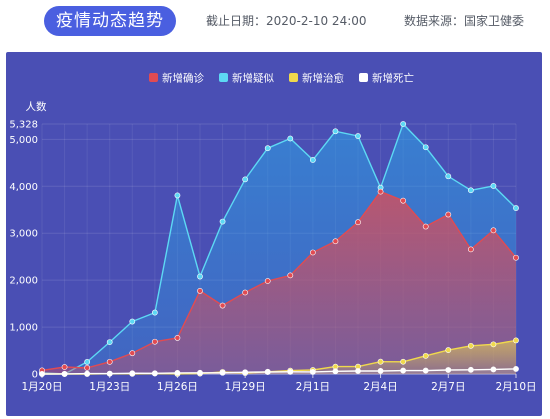 The height and width of the screenshot is (419, 550). Describe the element at coordinates (23, 187) in the screenshot. I see `y-tick-label: 4,000` at that location.